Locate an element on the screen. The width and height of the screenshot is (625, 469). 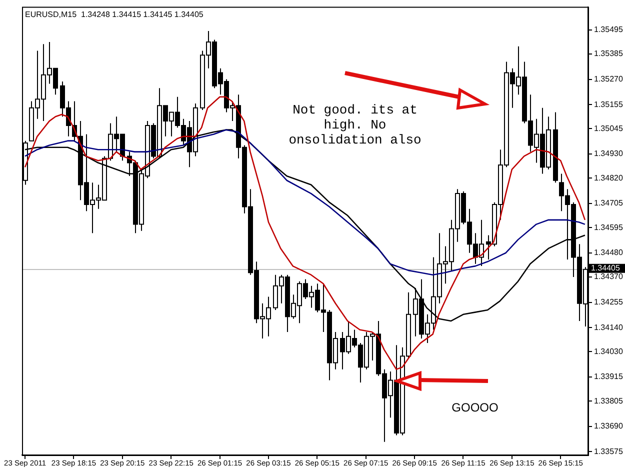
y-tick-label: 1.34480 is located at coordinates (609, 253).